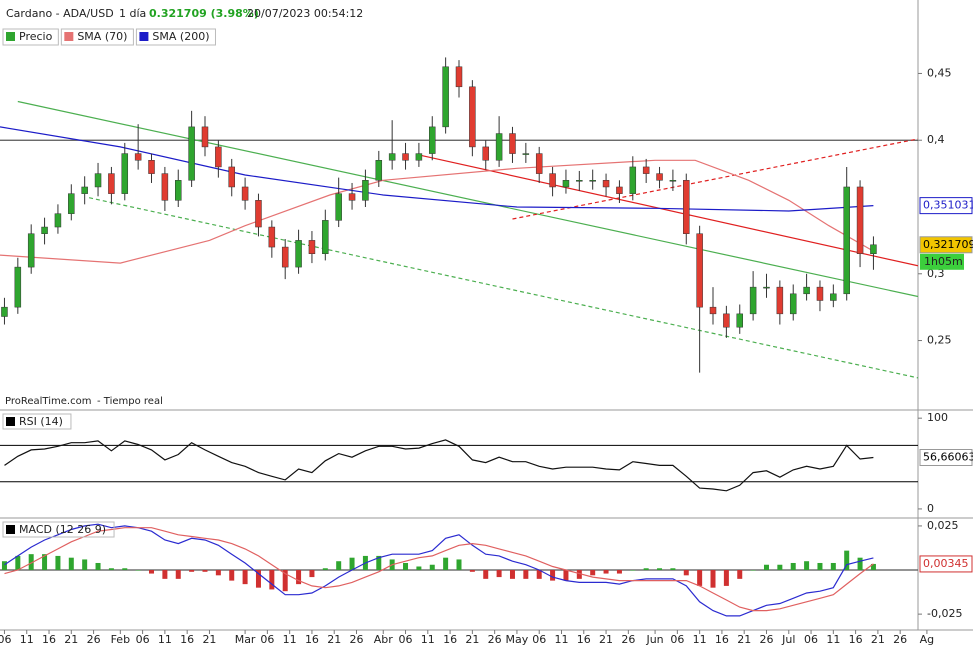  I want to click on legend-label: SMA (200), so click(180, 36).